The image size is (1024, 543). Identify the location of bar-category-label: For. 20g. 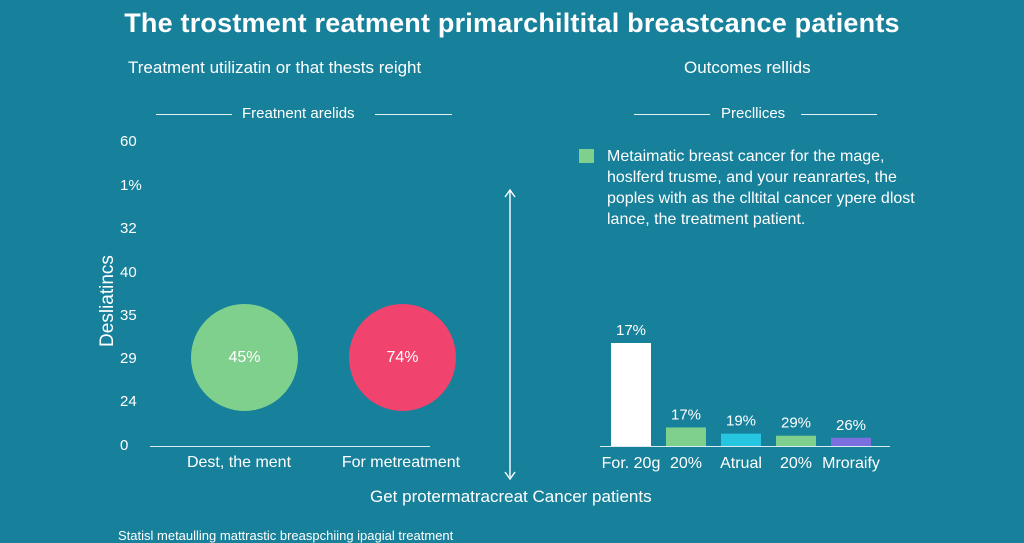
(631, 463).